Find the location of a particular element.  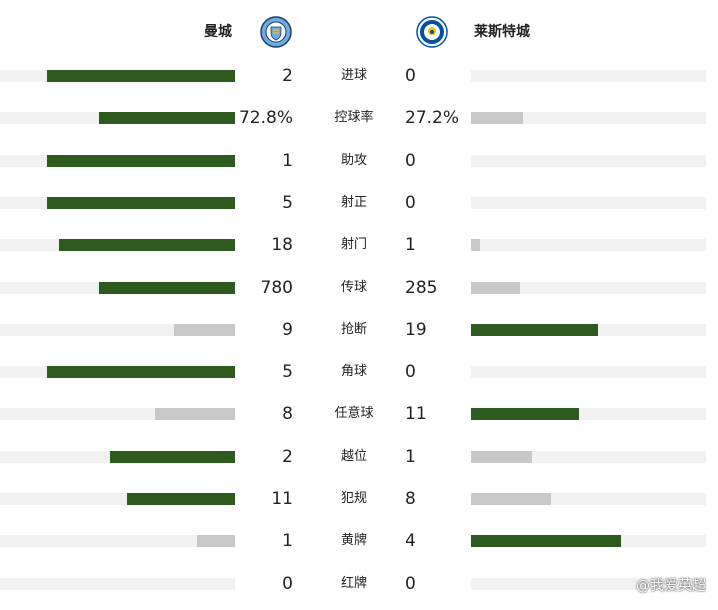

stat-row: 8 任意球 11 is located at coordinates (359, 419).